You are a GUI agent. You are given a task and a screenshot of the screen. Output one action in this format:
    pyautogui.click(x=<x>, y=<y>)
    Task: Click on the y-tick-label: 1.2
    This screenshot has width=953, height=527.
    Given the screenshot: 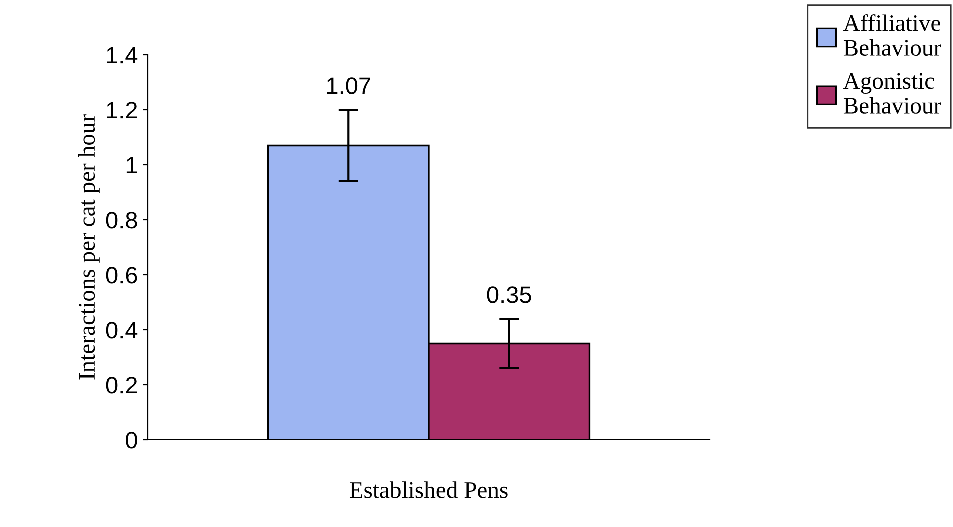 What is the action you would take?
    pyautogui.click(x=122, y=110)
    